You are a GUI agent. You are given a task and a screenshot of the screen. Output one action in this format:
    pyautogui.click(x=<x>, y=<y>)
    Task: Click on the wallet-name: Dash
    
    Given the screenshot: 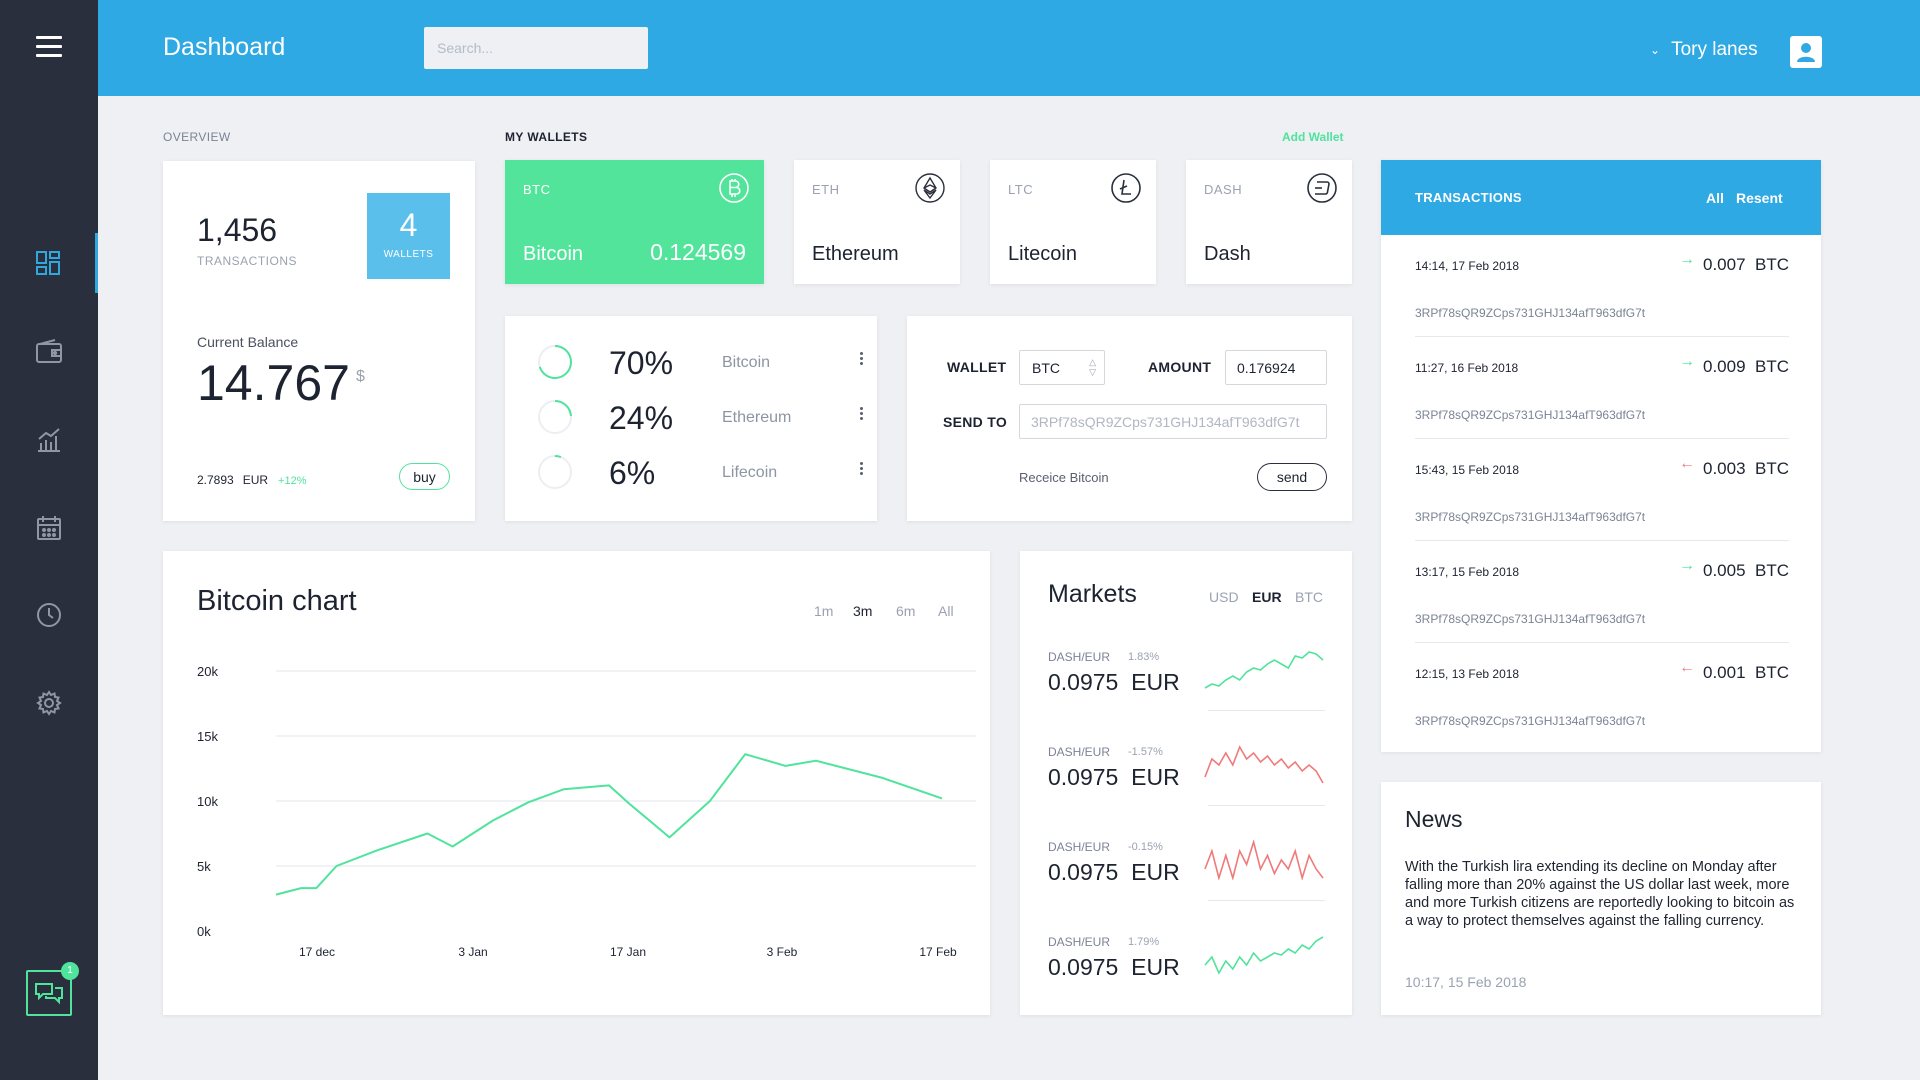 What is the action you would take?
    pyautogui.click(x=1227, y=254)
    